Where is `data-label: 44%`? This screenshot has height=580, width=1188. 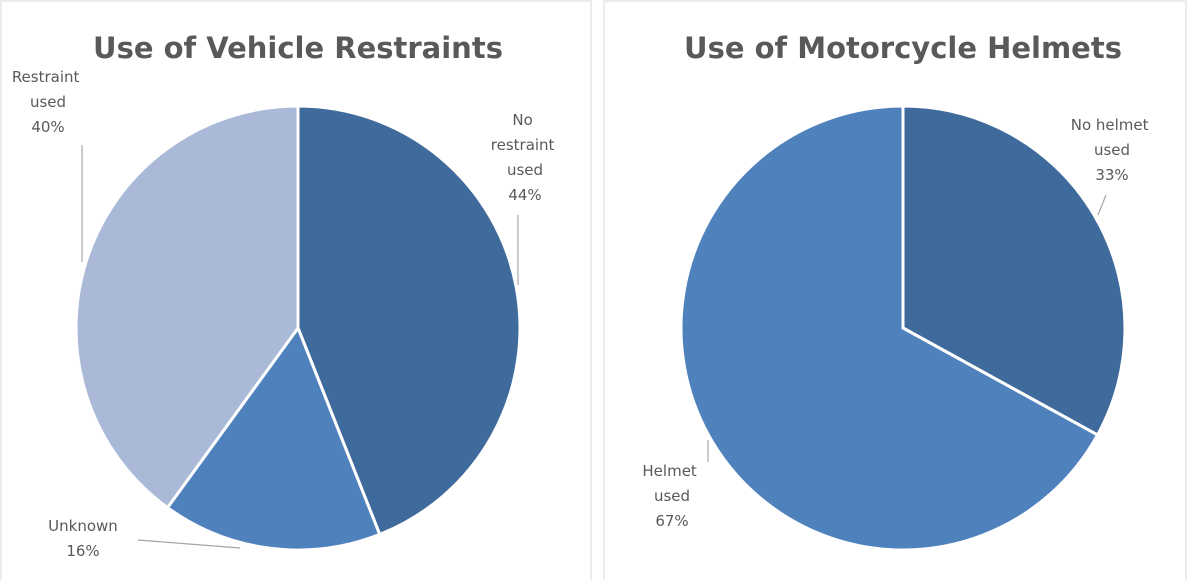 data-label: 44% is located at coordinates (524, 195).